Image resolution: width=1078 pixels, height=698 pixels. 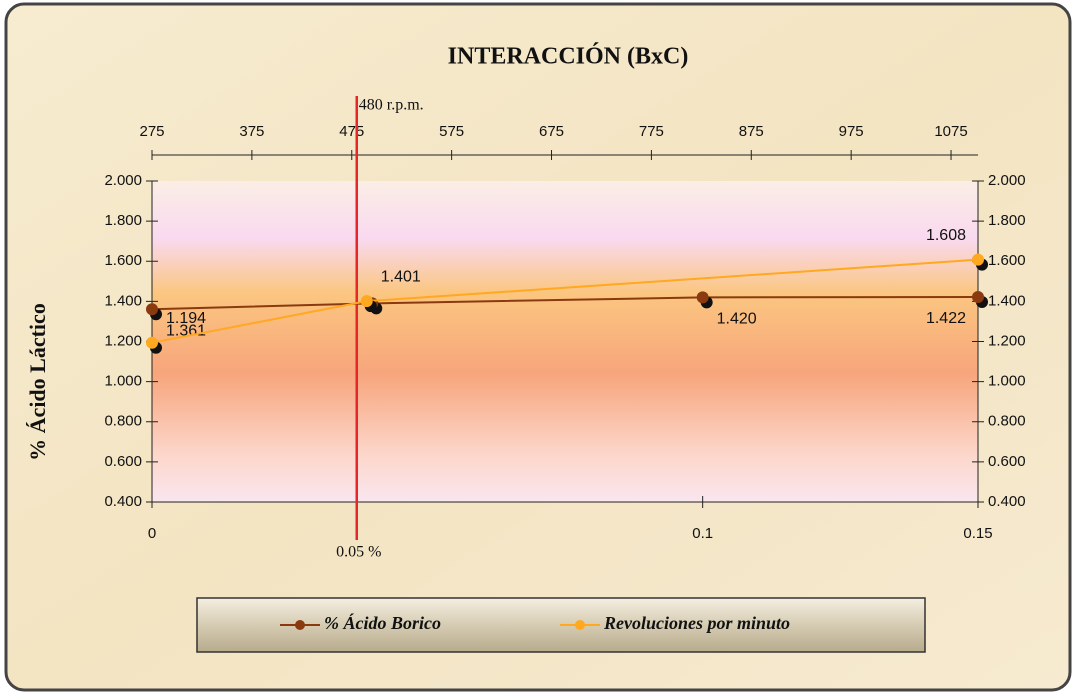 What do you see at coordinates (651, 131) in the screenshot?
I see `x2-tick-label: 775` at bounding box center [651, 131].